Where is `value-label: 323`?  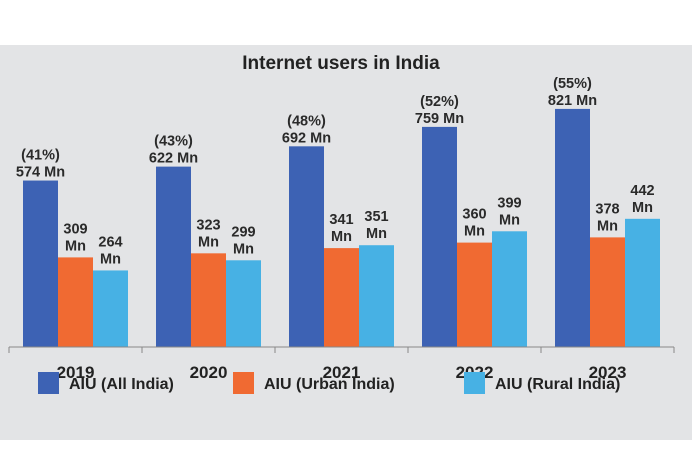 value-label: 323 is located at coordinates (208, 225).